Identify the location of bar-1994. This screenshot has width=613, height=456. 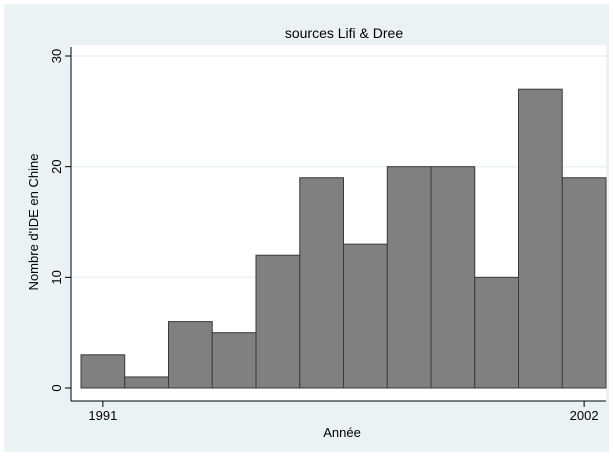
(234, 360).